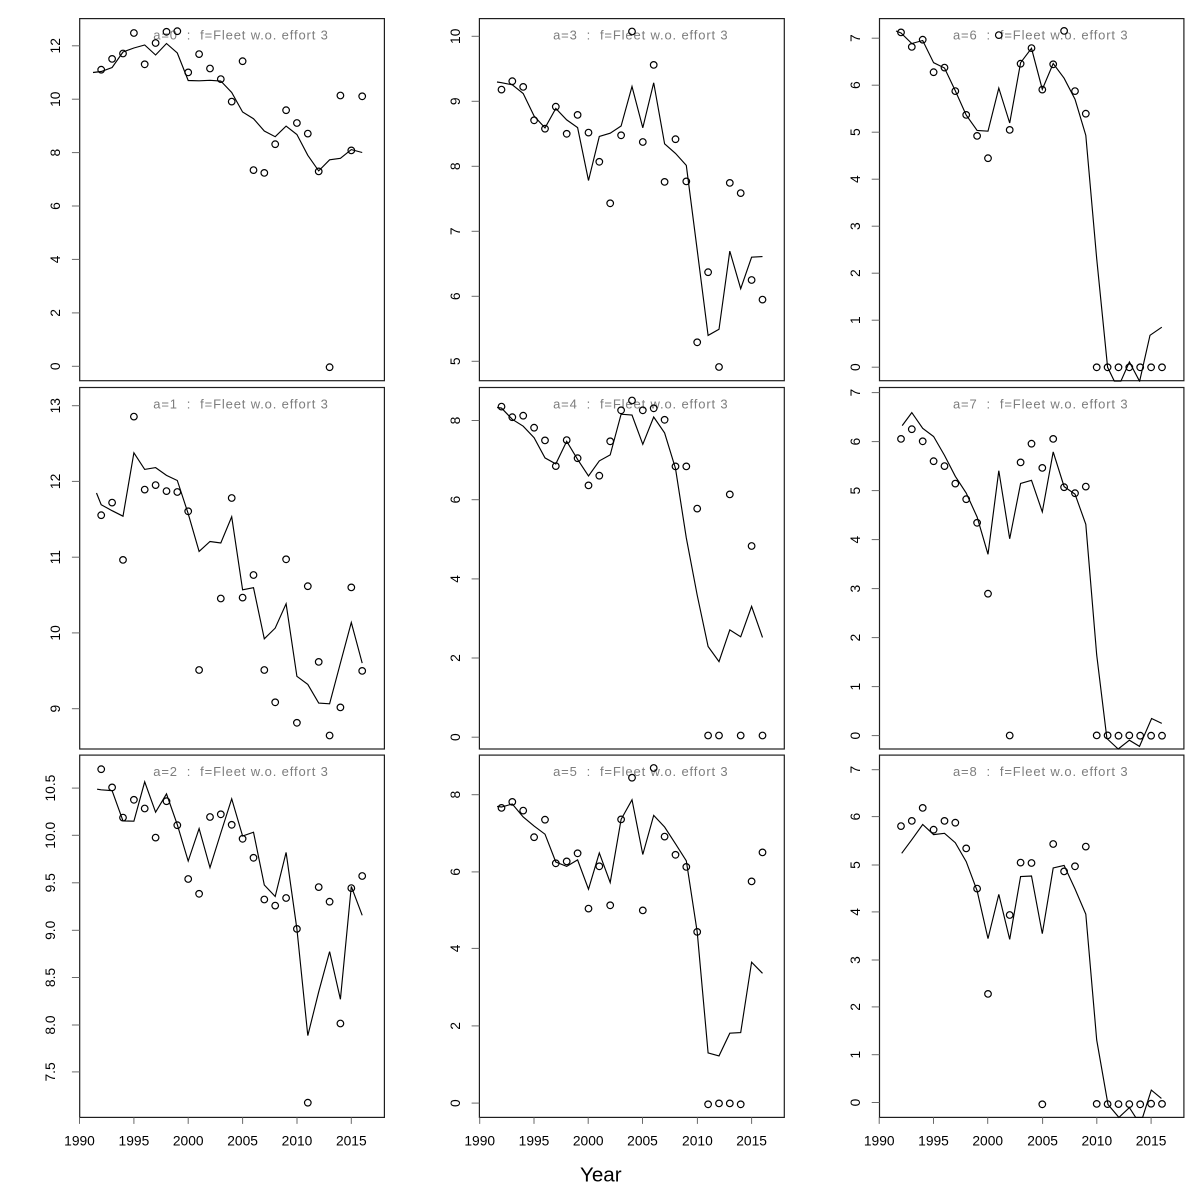  Describe the element at coordinates (240, 771) in the screenshot. I see `svg-text: a=2 : f=Fleet w.o. effort 3` at that location.